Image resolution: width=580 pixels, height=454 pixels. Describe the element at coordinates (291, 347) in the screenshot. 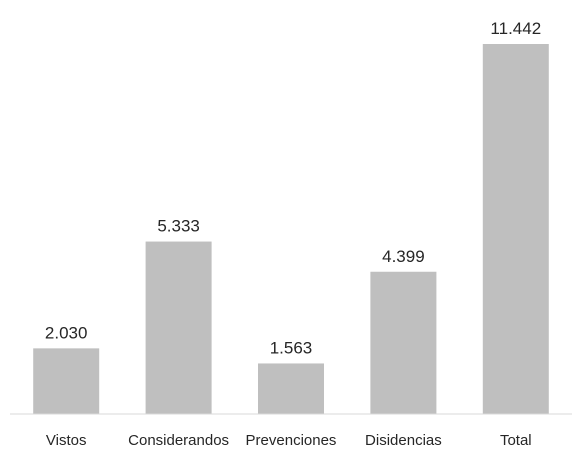

I see `data-label-prevenciones: 1.563` at that location.